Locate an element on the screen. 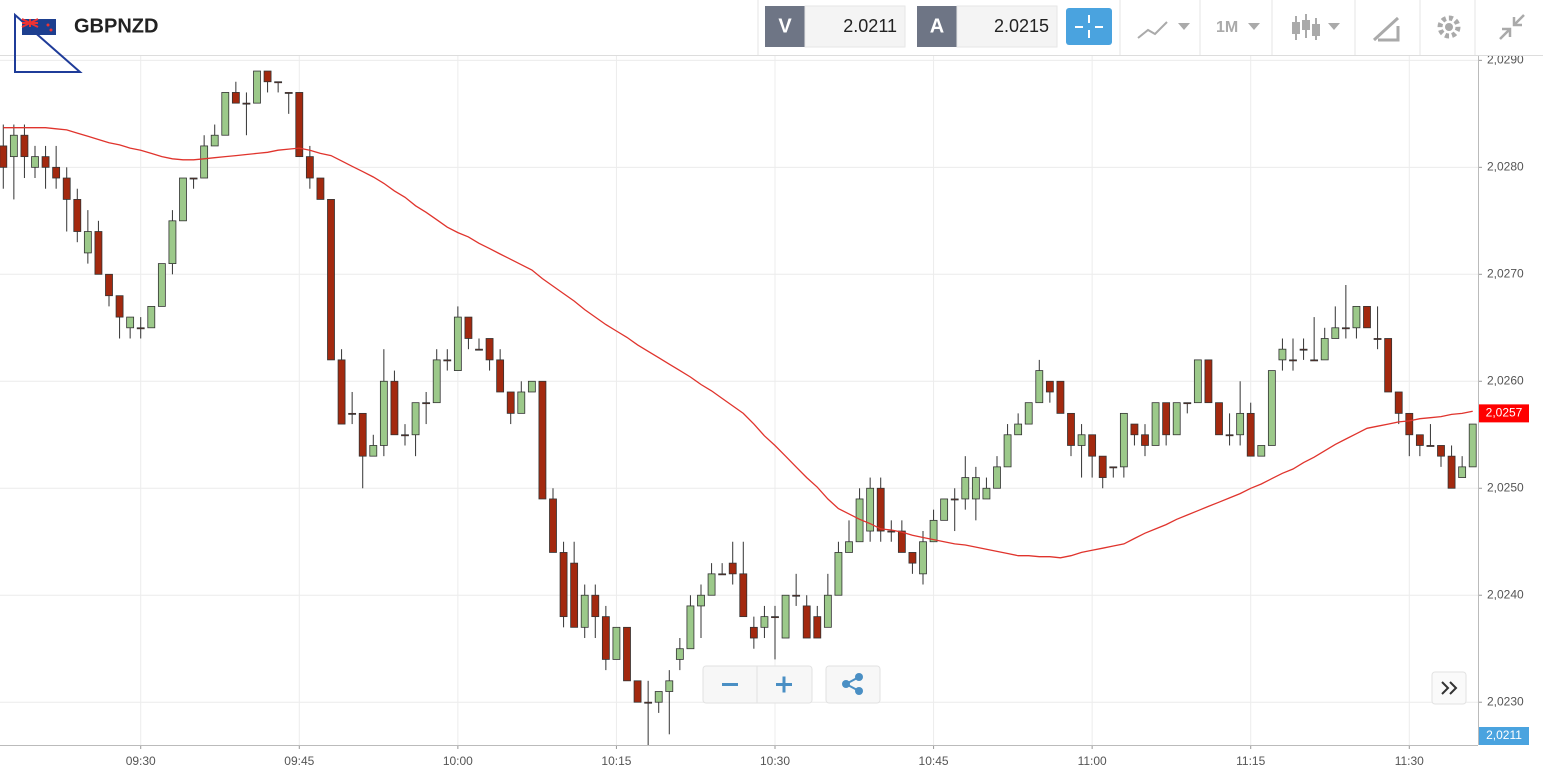 The height and width of the screenshot is (780, 1543). draw-icon is located at coordinates (1386, 29).